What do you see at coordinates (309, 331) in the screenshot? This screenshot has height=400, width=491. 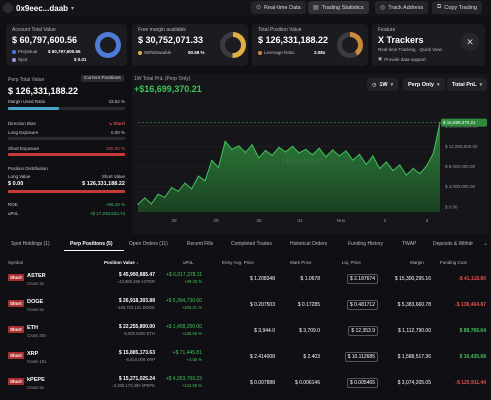 I see `mark-price: $ 3,709.0` at bounding box center [309, 331].